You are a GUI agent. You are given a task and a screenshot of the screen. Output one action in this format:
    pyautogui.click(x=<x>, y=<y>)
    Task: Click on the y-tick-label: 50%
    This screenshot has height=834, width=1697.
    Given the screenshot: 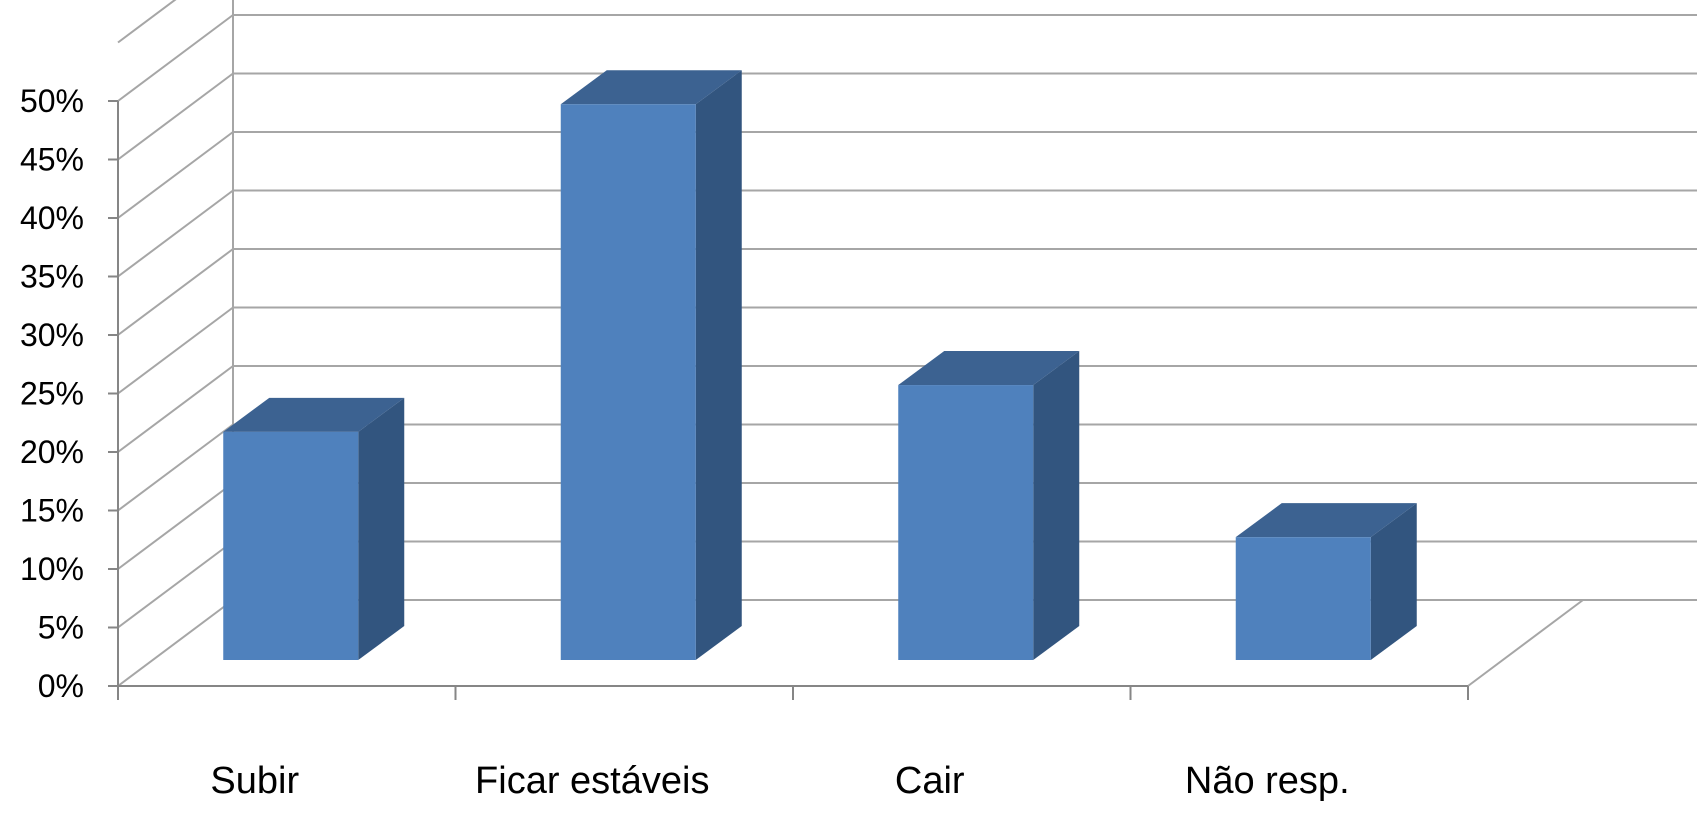 What is the action you would take?
    pyautogui.click(x=52, y=101)
    